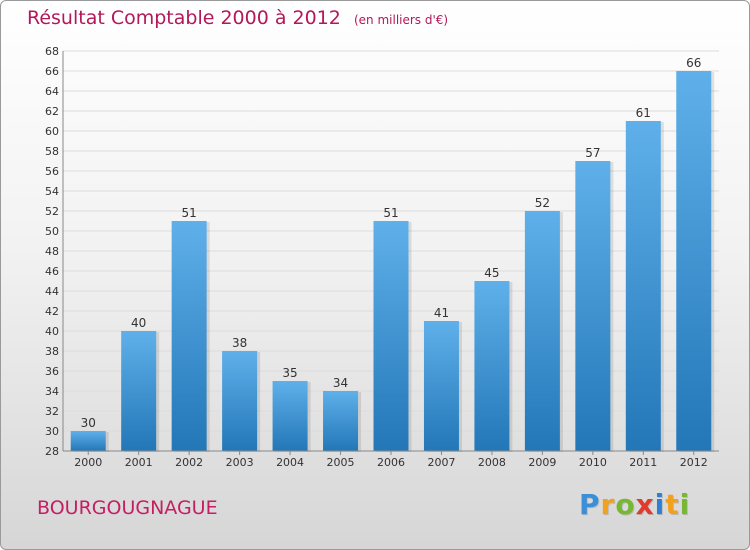 The height and width of the screenshot is (550, 750). What do you see at coordinates (52, 291) in the screenshot?
I see `y-tick-label: 44` at bounding box center [52, 291].